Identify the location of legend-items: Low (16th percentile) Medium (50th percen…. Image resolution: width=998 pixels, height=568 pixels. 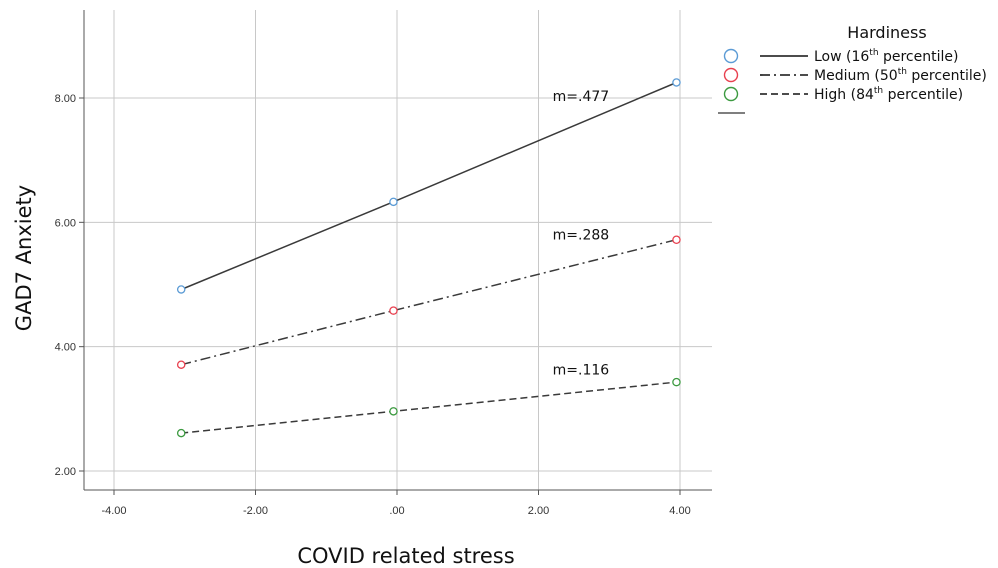
(855, 75).